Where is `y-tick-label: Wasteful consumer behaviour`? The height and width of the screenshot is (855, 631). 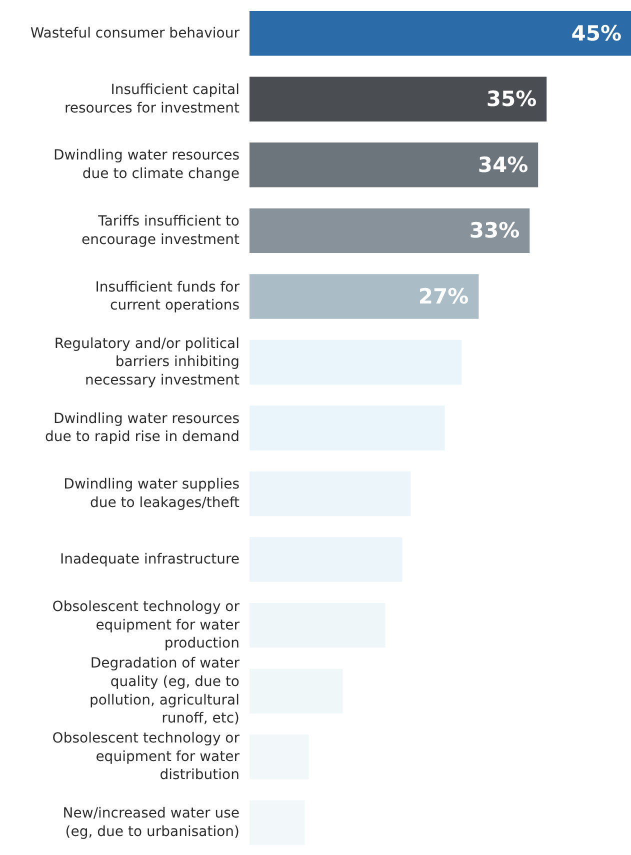
y-tick-label: Wasteful consumer behaviour is located at coordinates (135, 33).